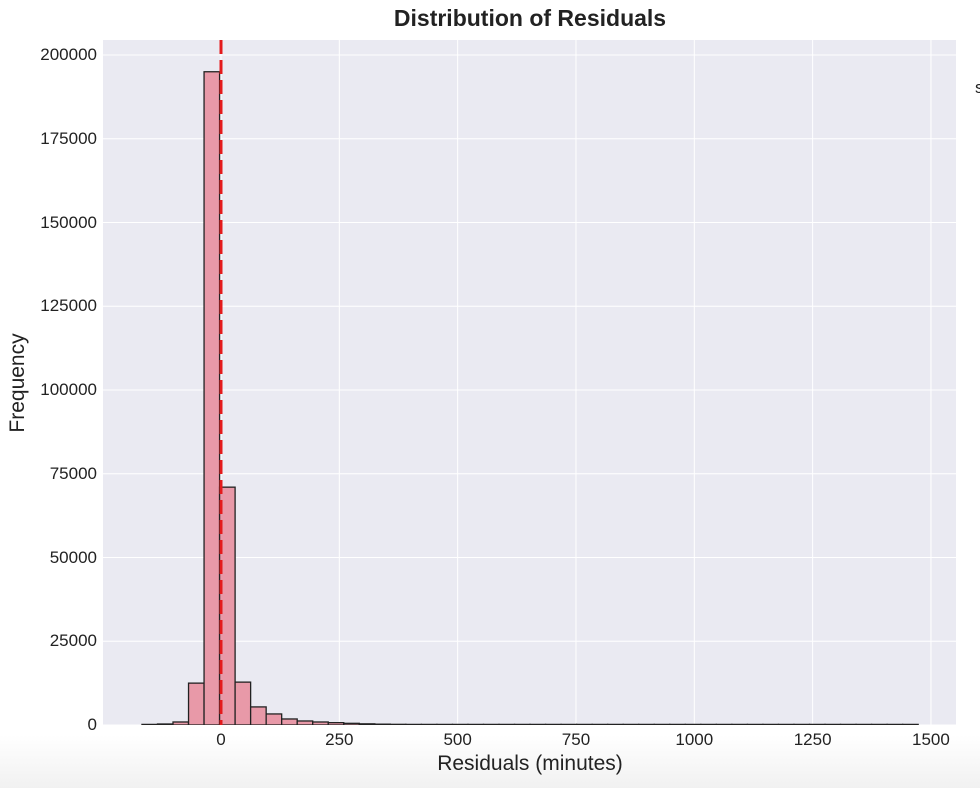  I want to click on y-tick-label: 75000, so click(73, 473).